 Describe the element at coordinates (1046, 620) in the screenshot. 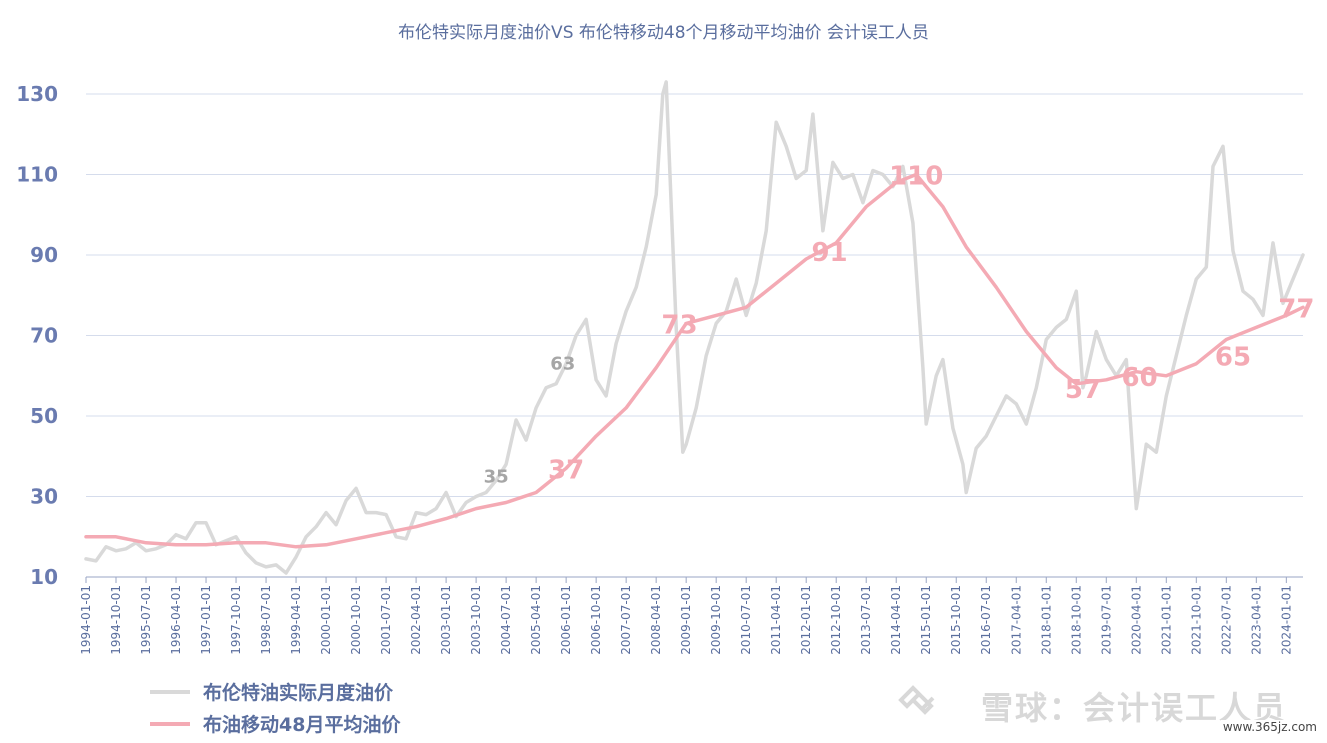

I see `x-tick-label: 2018-01-01` at that location.